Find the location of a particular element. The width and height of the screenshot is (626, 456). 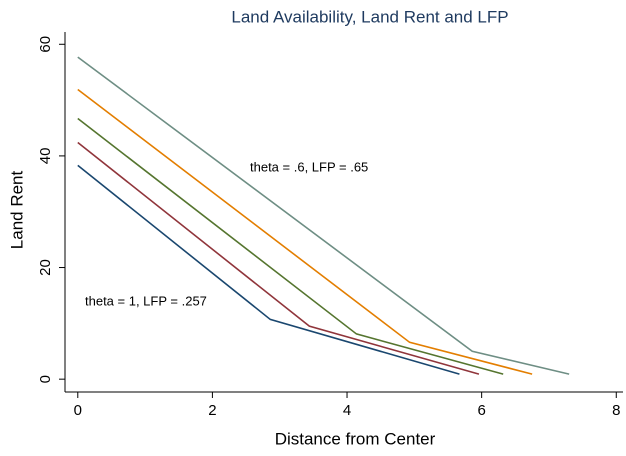

x-tick-label: 4 is located at coordinates (347, 410).